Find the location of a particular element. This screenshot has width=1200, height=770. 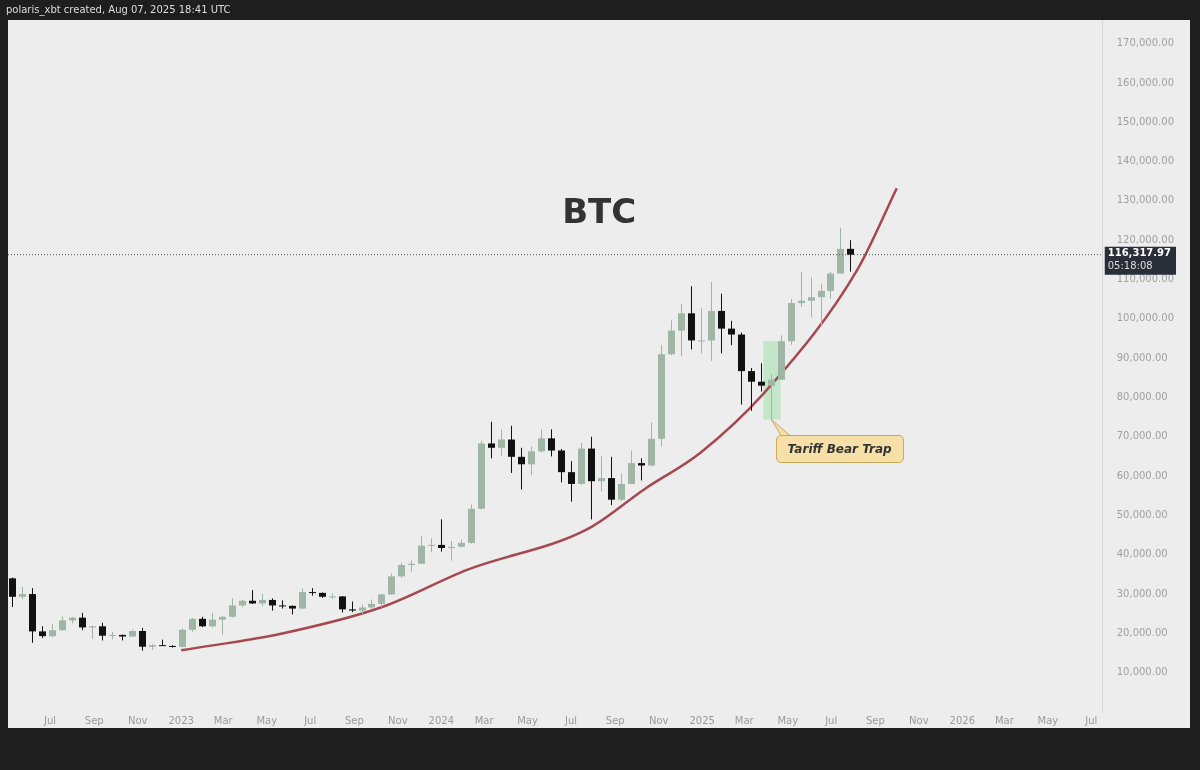

y-tick-label: 140,000.00 is located at coordinates (1145, 161).